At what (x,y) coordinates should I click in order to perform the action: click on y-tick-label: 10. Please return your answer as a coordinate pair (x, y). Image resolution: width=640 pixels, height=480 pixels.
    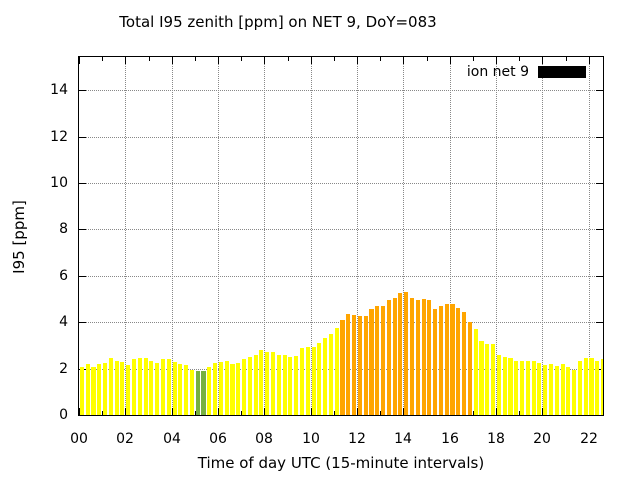
    Looking at the image, I should click on (59, 183).